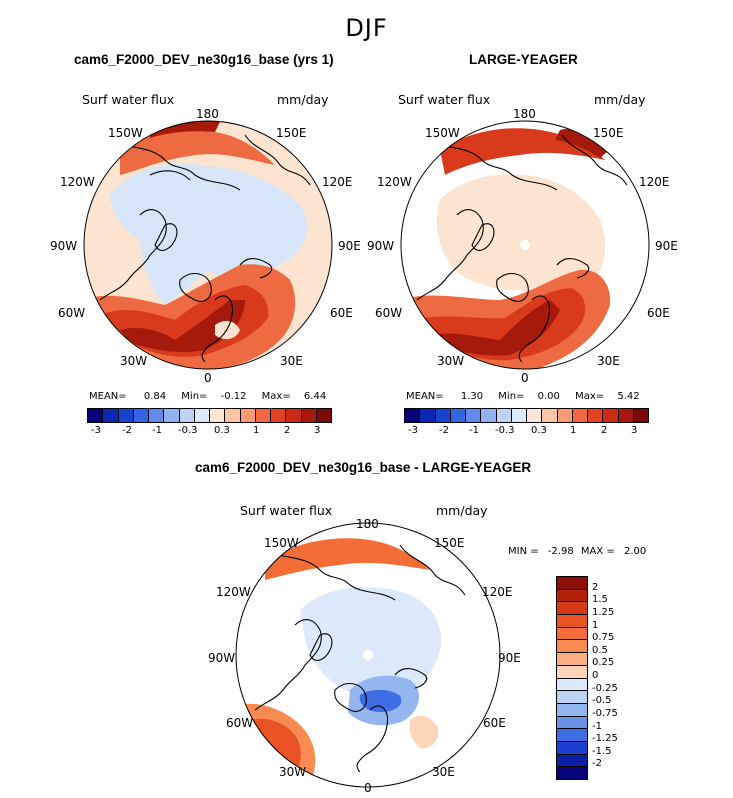  What do you see at coordinates (472, 396) in the screenshot?
I see `p2-mean-value: 1.30` at bounding box center [472, 396].